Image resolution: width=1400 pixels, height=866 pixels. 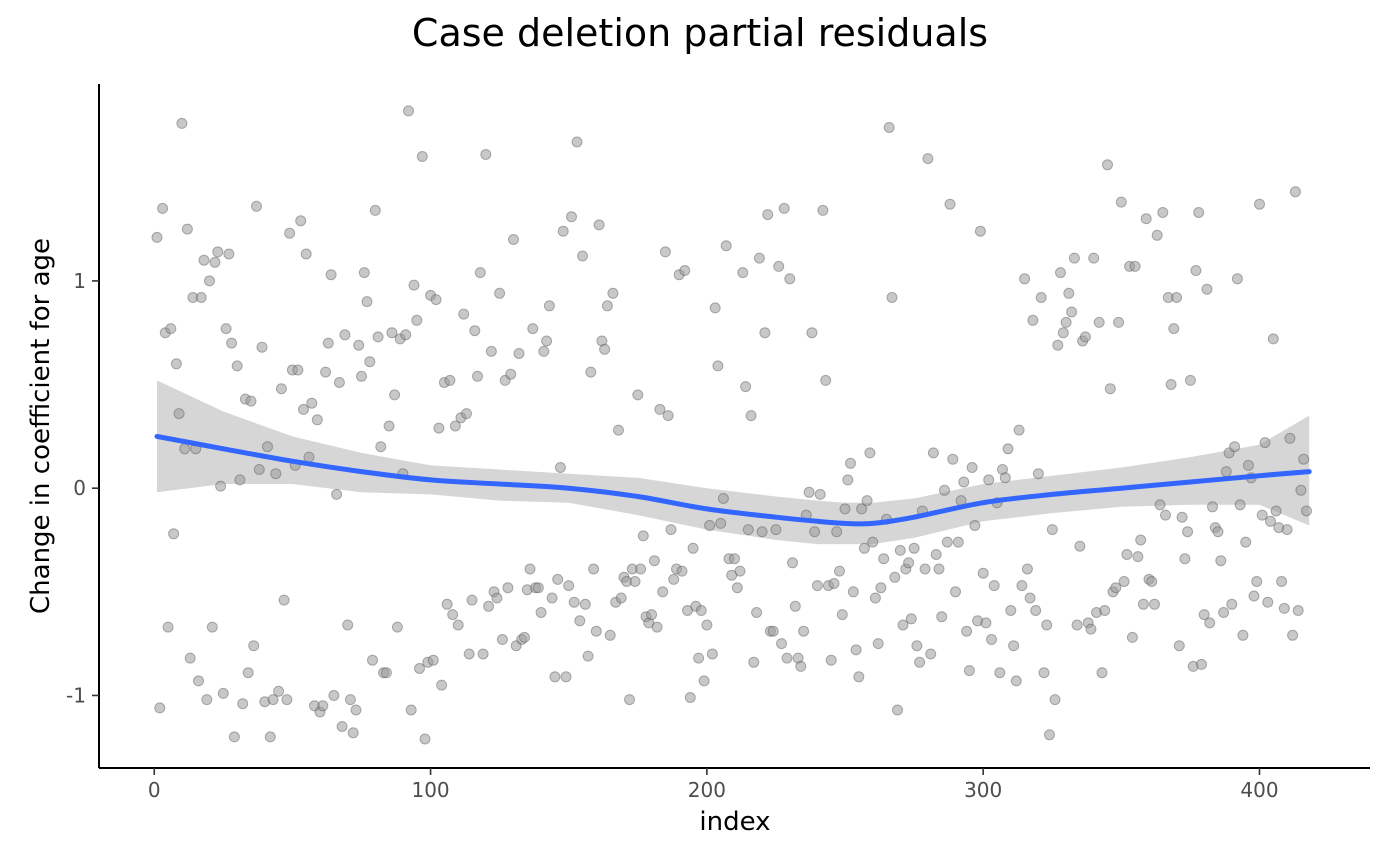 I want to click on smooth-line-layer, so click(x=733, y=480).